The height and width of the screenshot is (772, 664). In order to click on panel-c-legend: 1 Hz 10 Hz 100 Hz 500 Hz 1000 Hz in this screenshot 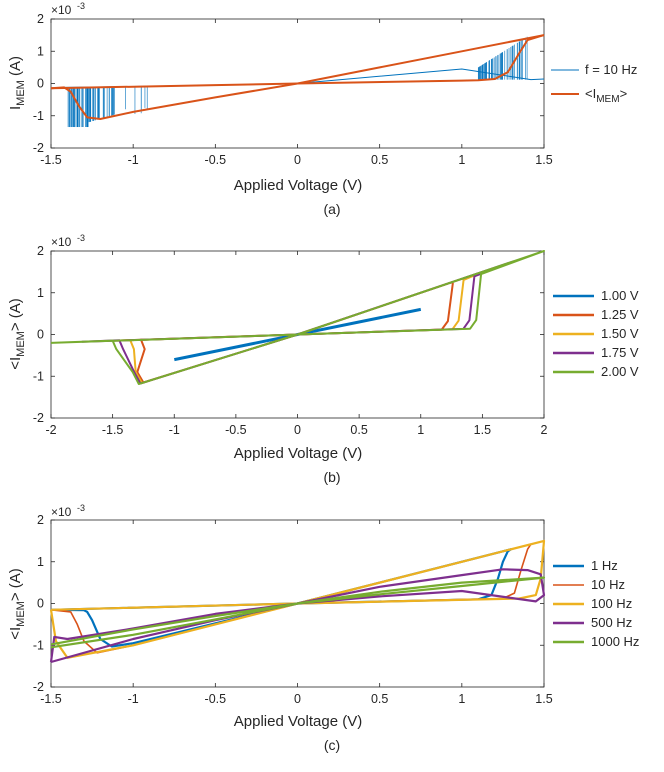, I will do `click(596, 603)`.